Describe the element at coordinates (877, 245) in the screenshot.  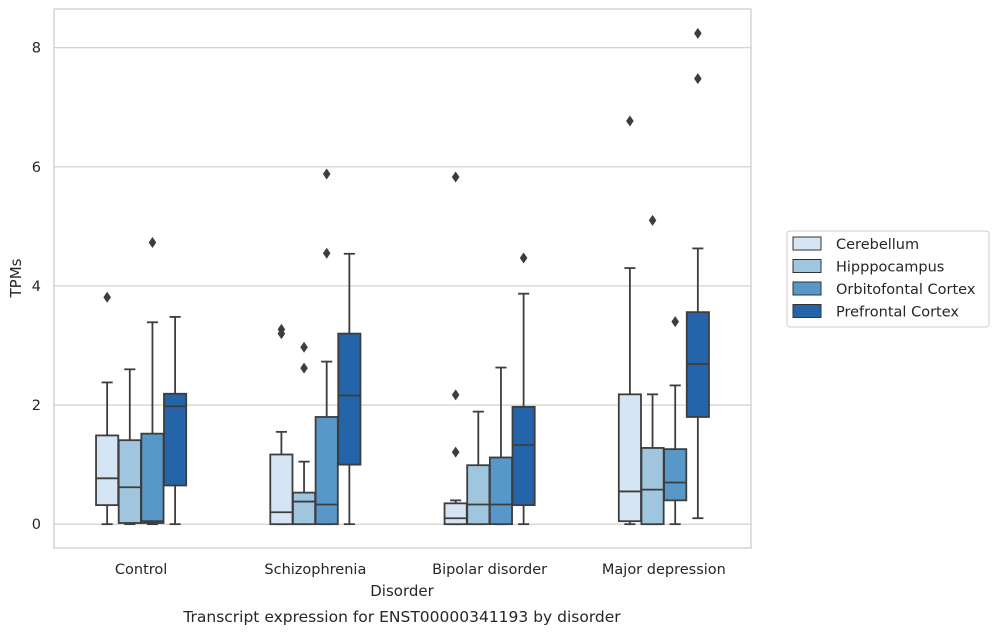
I see `legend-label: Cerebellum` at that location.